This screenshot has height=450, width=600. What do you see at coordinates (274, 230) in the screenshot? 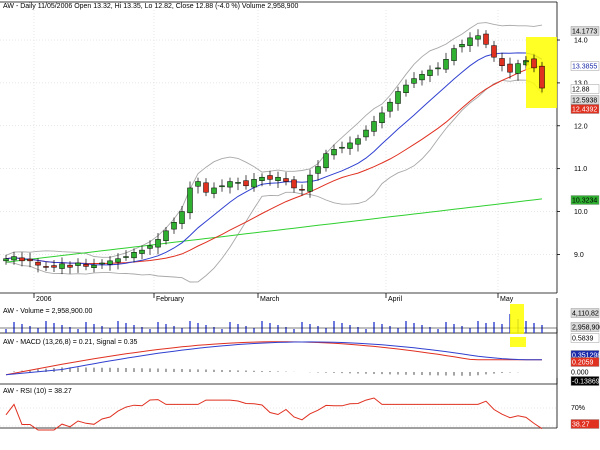
I see `ma-long-line` at bounding box center [274, 230].